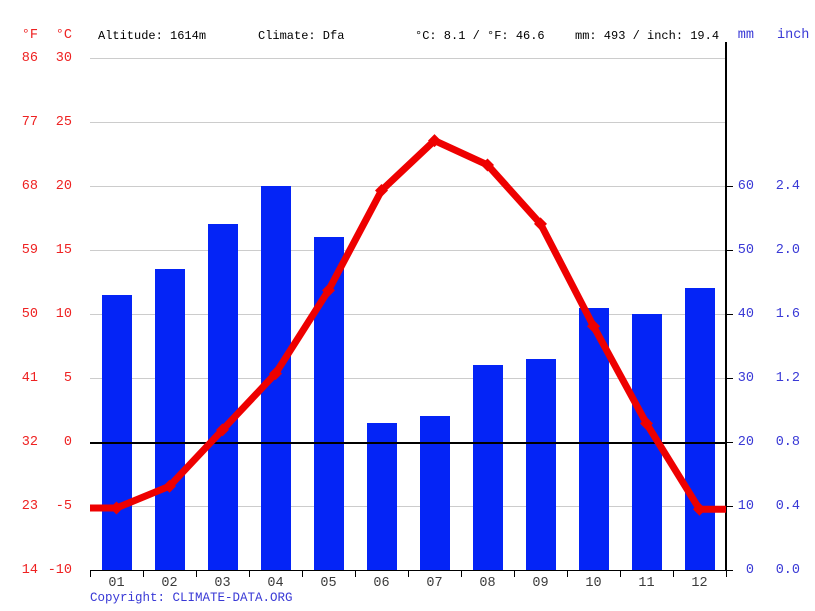 The height and width of the screenshot is (611, 815). I want to click on mm-unit-label: mm, so click(745, 35).